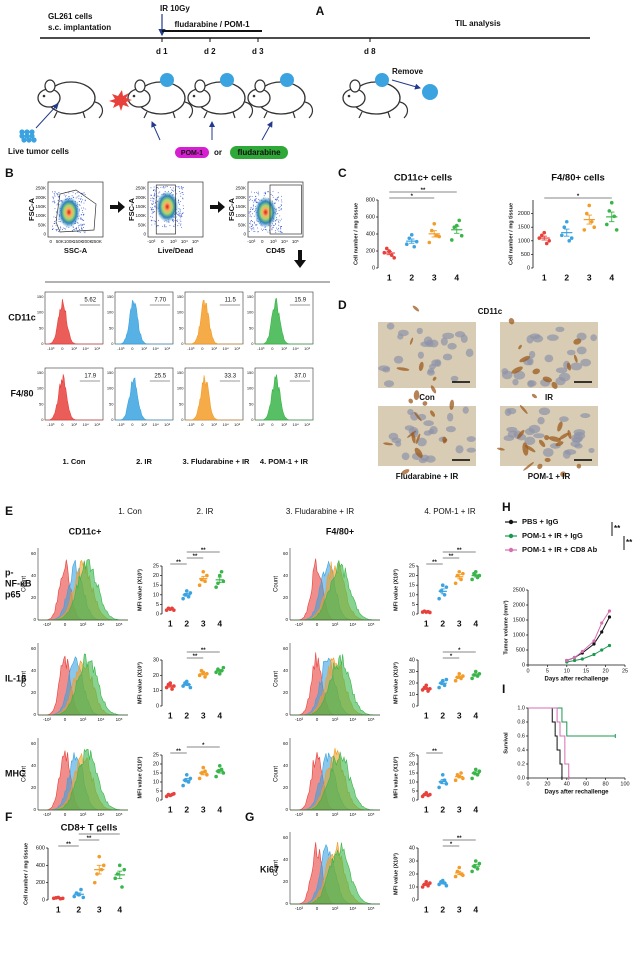 The width and height of the screenshot is (642, 957). What do you see at coordinates (25, 679) in the screenshot?
I see `axis-label: Count` at bounding box center [25, 679].